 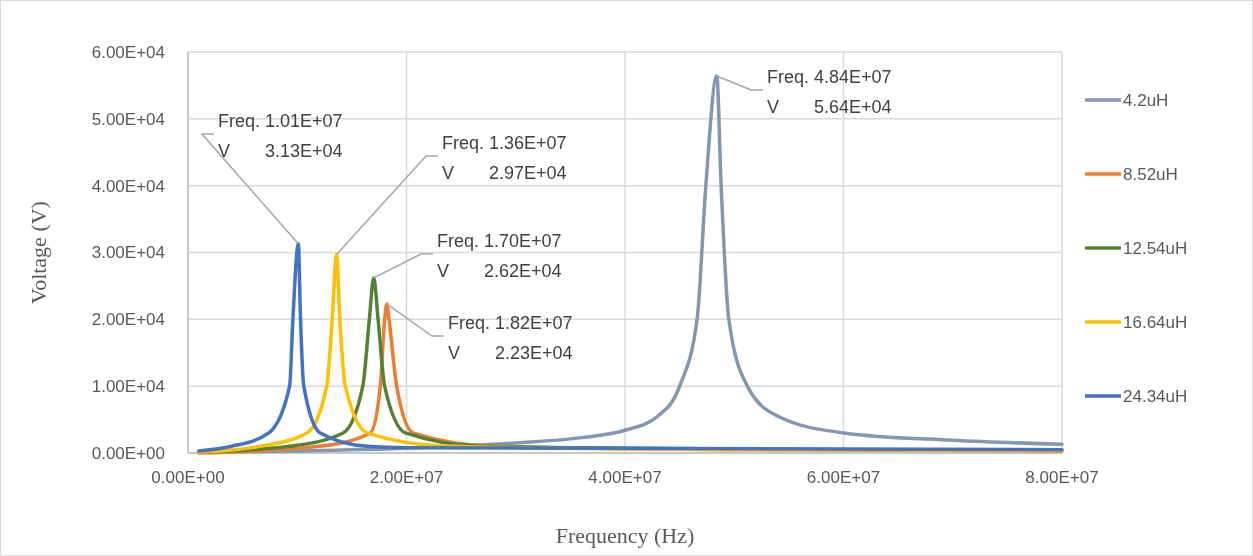 I want to click on y-tick-label: 1.00E+04, so click(x=128, y=387).